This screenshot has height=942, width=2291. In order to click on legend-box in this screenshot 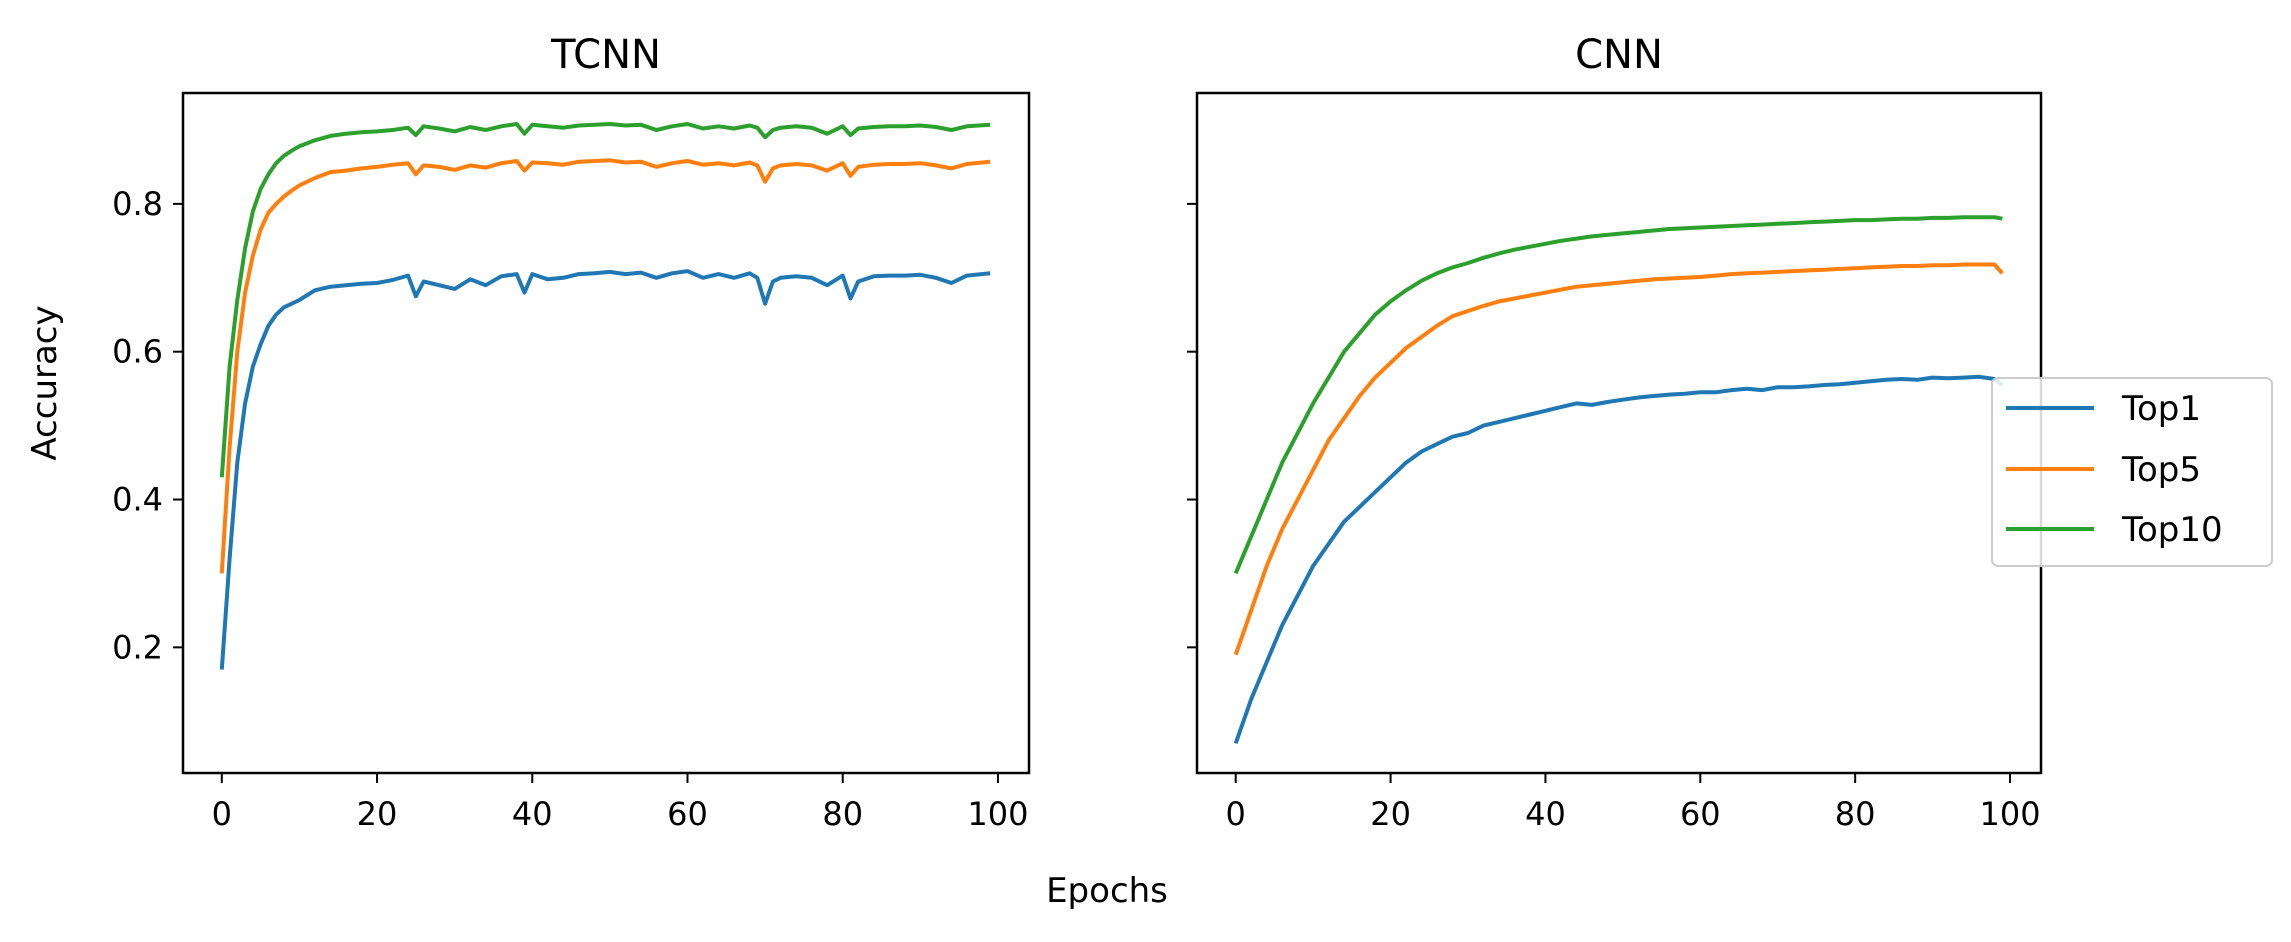, I will do `click(2132, 472)`.